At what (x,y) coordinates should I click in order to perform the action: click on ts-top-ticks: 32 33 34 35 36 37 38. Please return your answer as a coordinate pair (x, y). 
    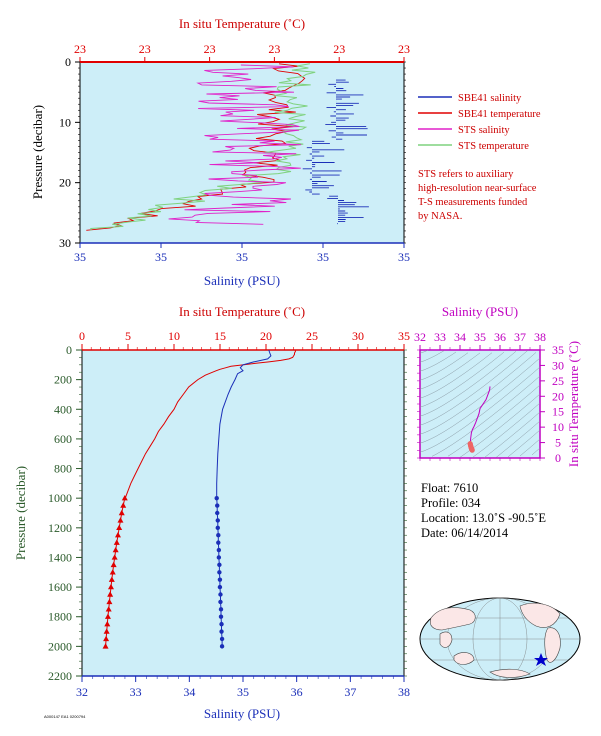
    Looking at the image, I should click on (480, 395).